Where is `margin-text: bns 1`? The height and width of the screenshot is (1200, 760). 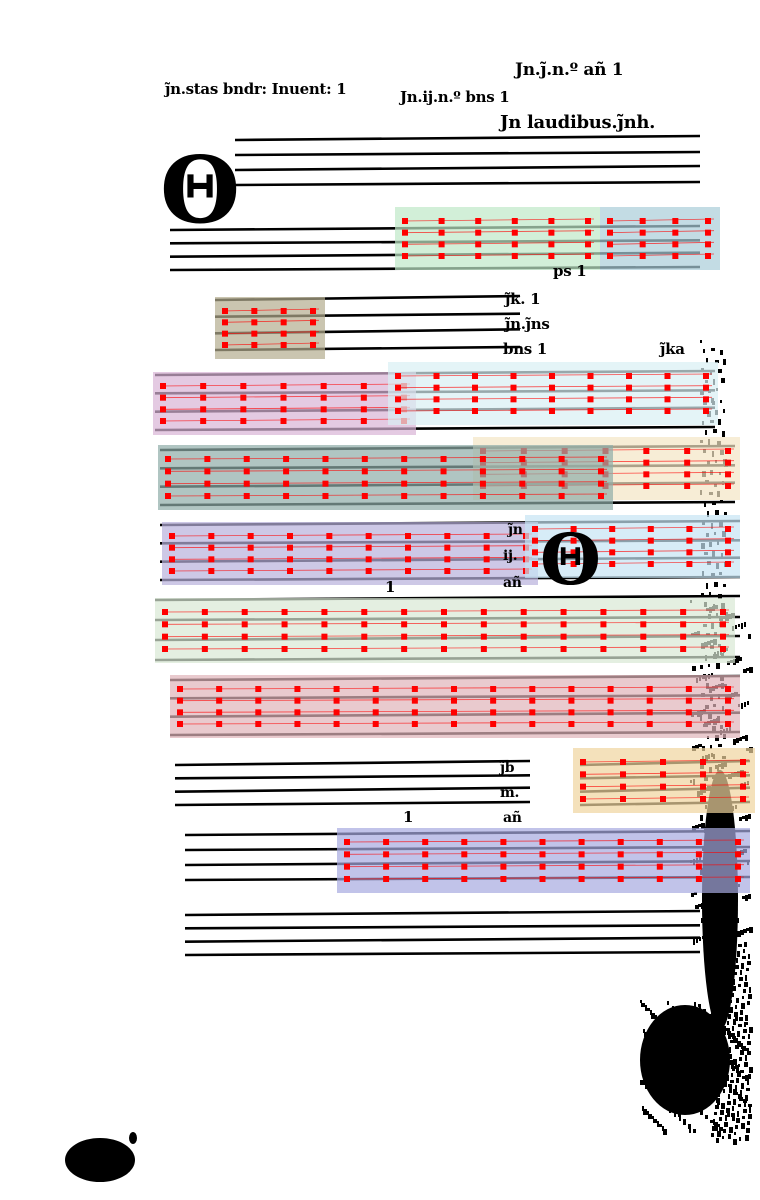 margin-text: bns 1 is located at coordinates (525, 349).